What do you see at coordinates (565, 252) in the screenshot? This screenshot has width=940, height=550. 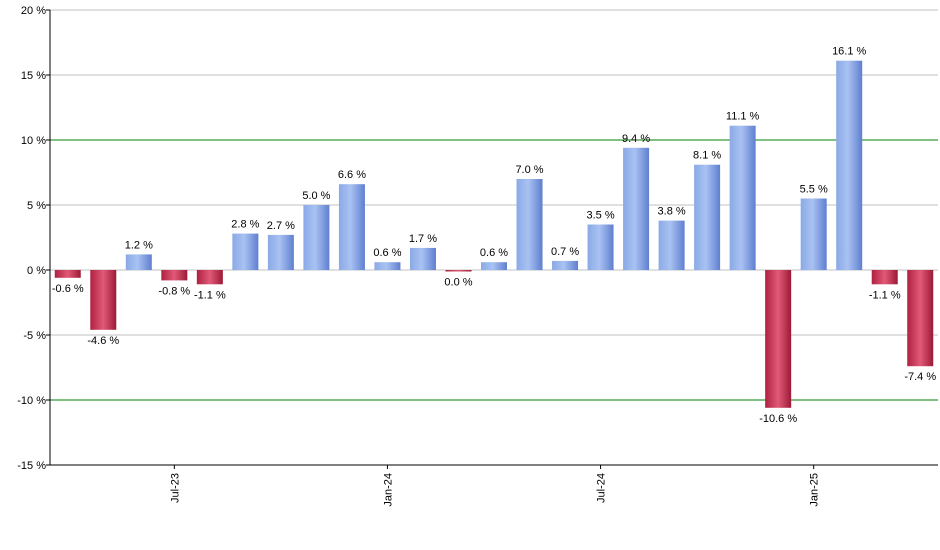 I see `data-label: 0.7 %` at bounding box center [565, 252].